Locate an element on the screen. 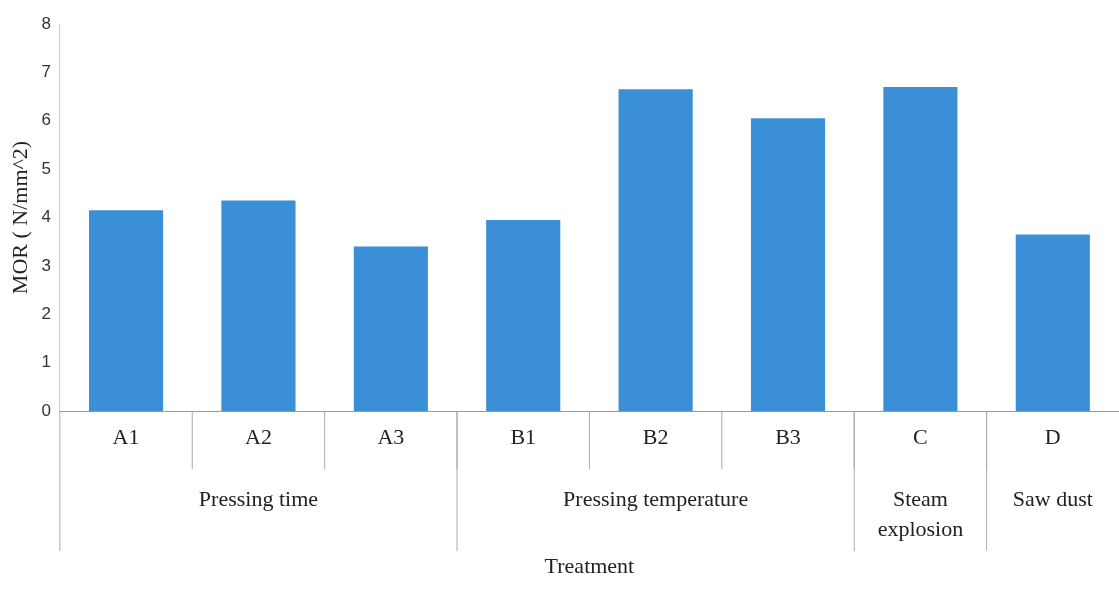 This screenshot has width=1119, height=608. y-tick-label: 0 is located at coordinates (46, 410).